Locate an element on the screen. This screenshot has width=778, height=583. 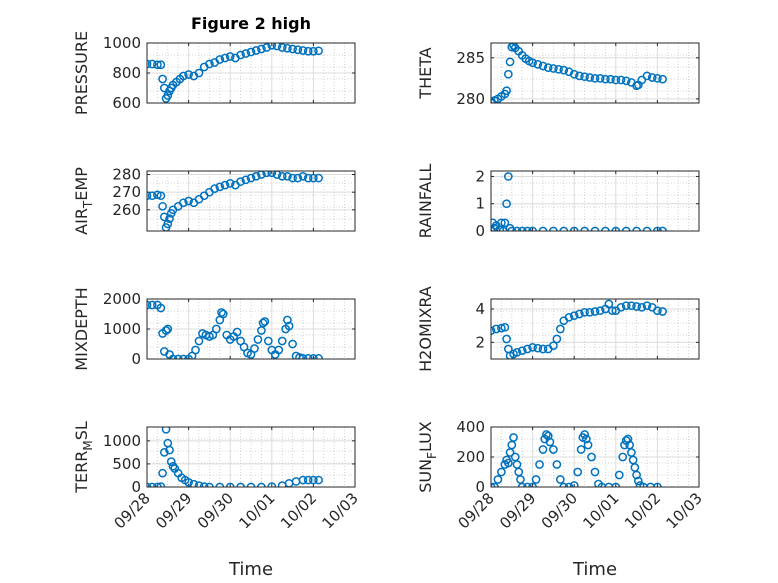
mixdepth-y-axis-label: MIXDEPTH is located at coordinates (81, 328).